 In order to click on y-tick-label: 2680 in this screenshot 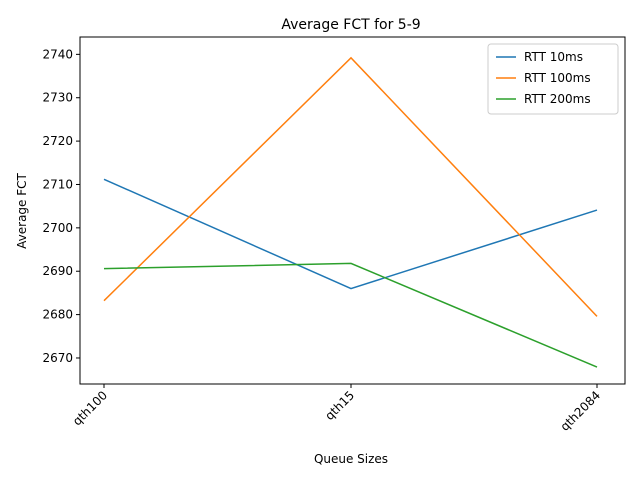, I will do `click(57, 315)`.